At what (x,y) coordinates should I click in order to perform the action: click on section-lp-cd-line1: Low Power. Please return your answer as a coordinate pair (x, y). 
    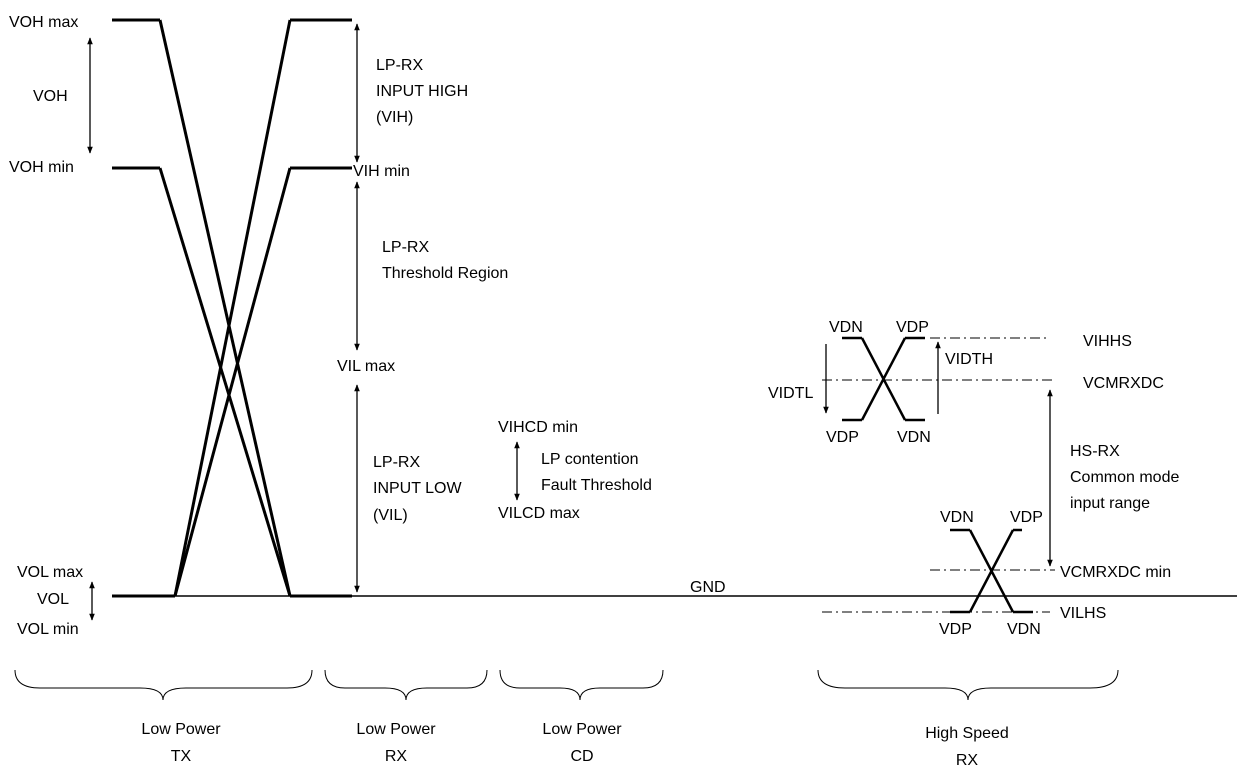
    Looking at the image, I should click on (582, 729).